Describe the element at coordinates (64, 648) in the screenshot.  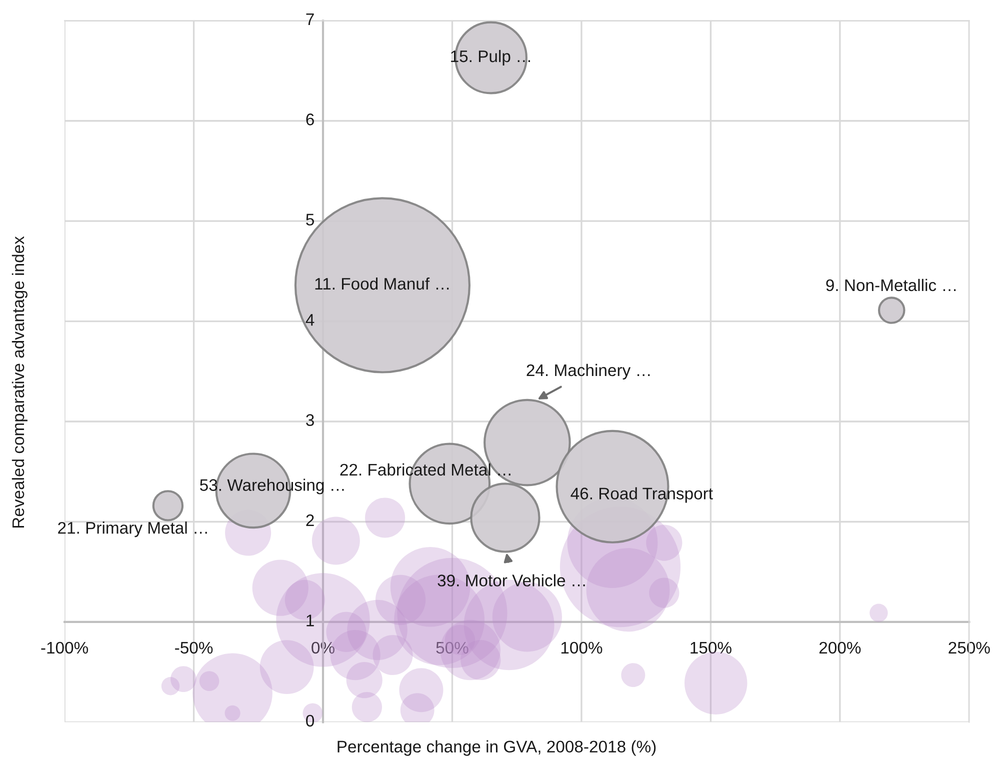
I see `x-tick-label: -100%` at that location.